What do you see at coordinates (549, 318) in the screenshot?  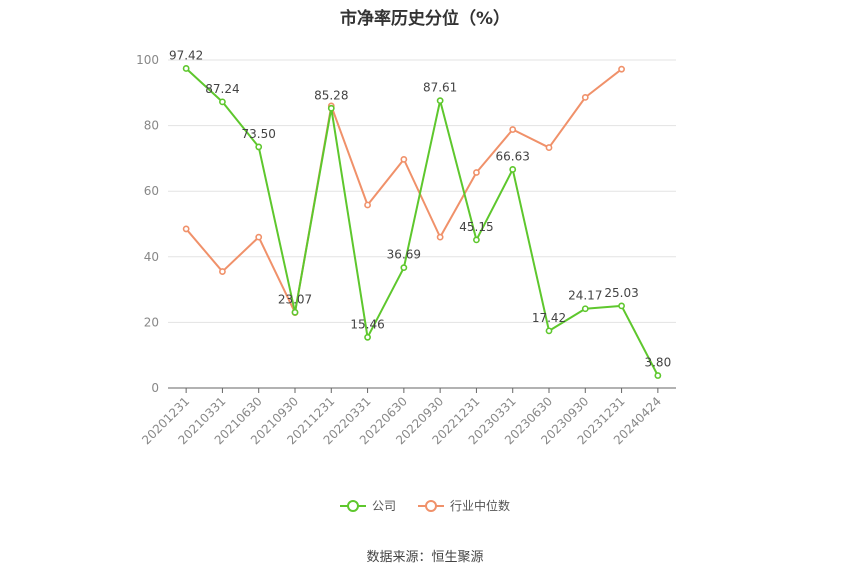 I see `data-label: 17.42` at bounding box center [549, 318].